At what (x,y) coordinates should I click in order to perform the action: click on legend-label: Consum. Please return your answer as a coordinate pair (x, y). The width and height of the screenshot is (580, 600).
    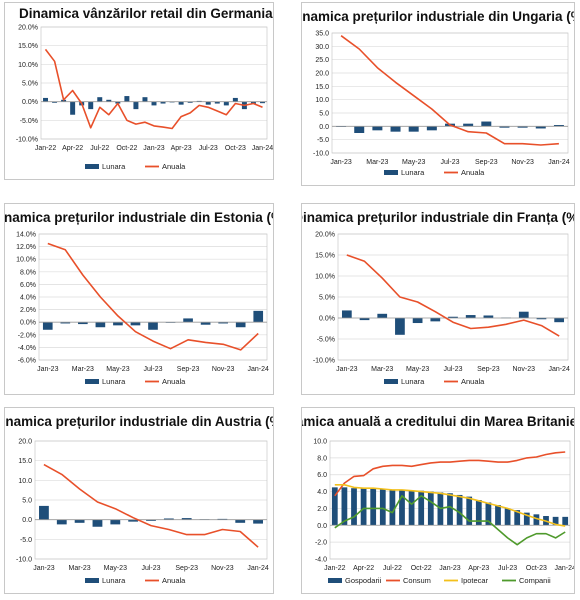
    Looking at the image, I should click on (417, 580).